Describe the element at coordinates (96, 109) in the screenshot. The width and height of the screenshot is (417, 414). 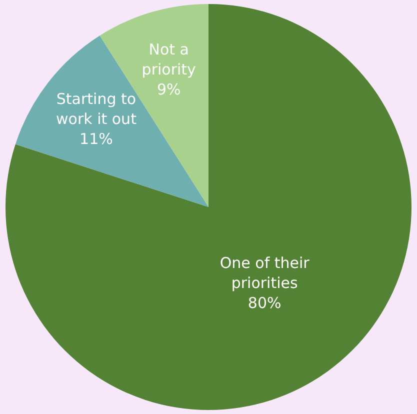
I see `slice-label: Starting to work it out` at that location.